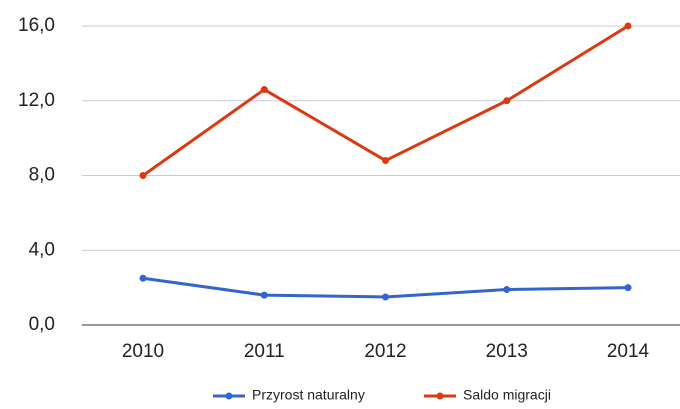 The height and width of the screenshot is (409, 680). What do you see at coordinates (42, 324) in the screenshot?
I see `y-tick-label: 0,0` at bounding box center [42, 324].